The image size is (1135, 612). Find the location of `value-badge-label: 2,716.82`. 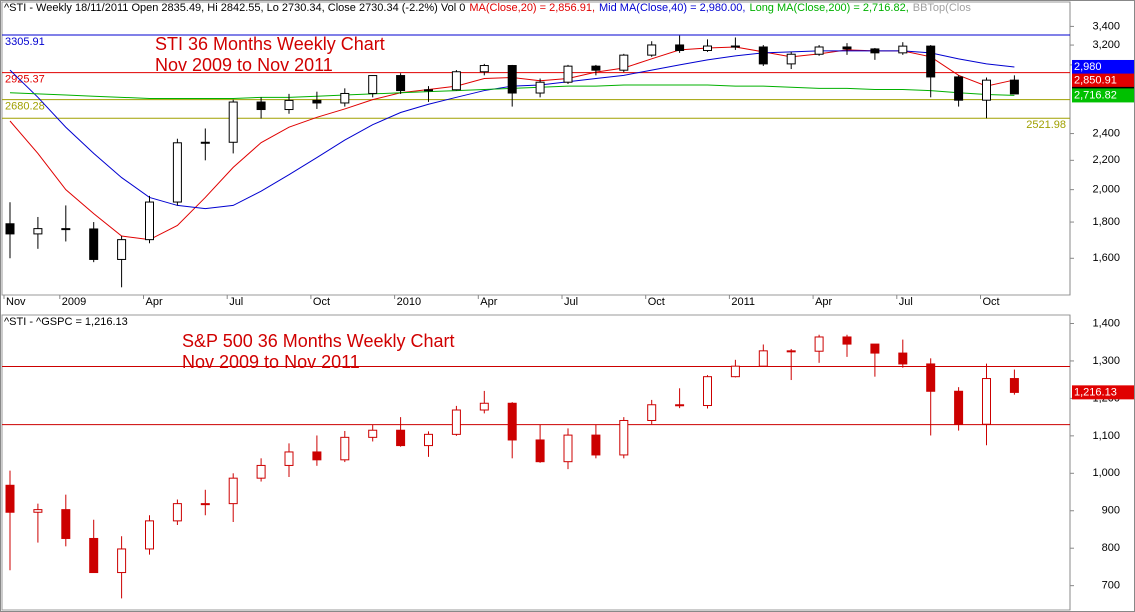

value-badge-label: 2,716.82 is located at coordinates (1095, 95).